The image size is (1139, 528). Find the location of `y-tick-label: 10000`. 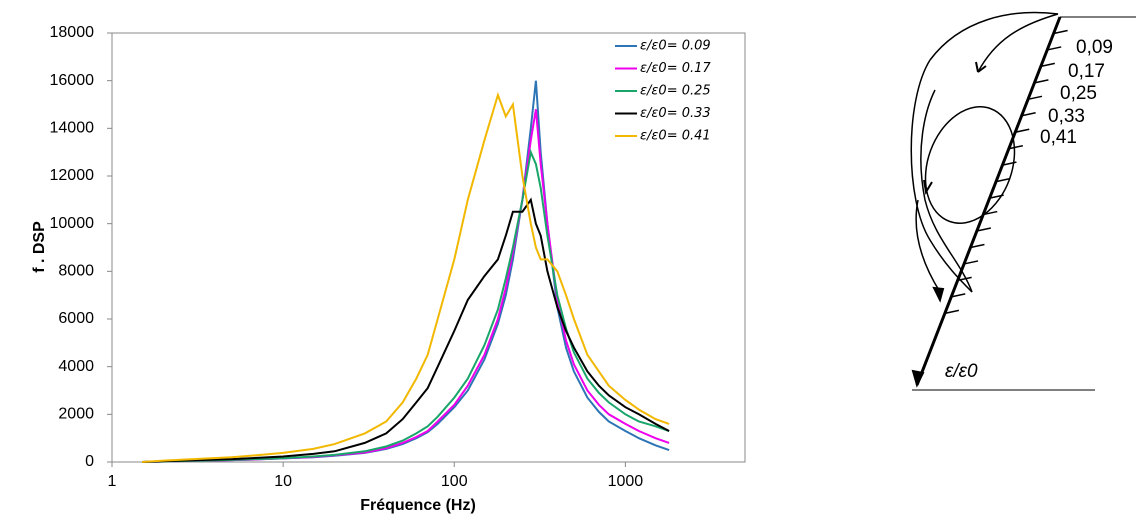

y-tick-label: 10000 is located at coordinates (72, 223).